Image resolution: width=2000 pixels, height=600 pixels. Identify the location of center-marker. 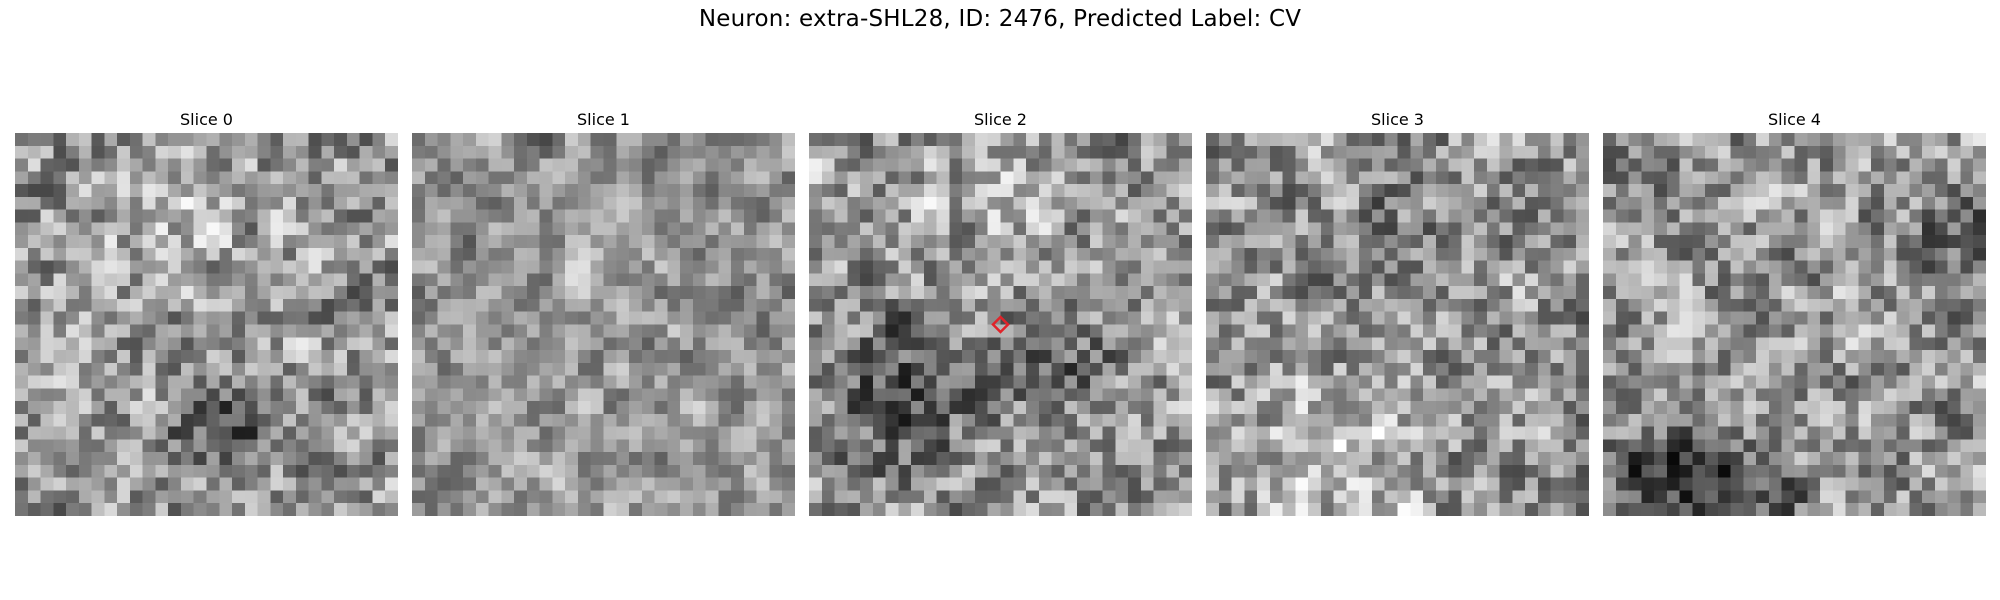
(1000, 324).